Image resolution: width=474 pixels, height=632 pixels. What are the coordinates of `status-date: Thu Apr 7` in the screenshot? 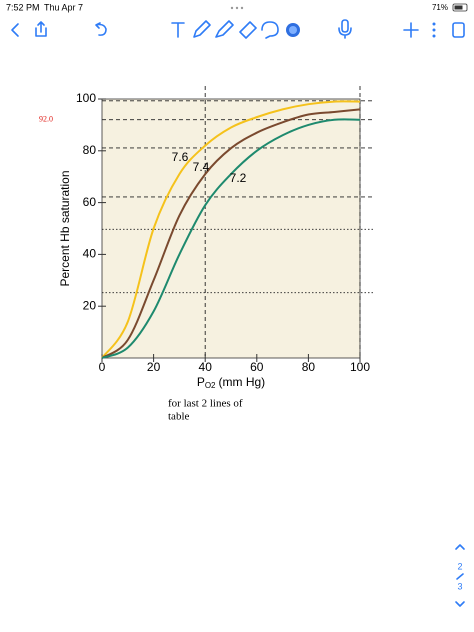 It's located at (63, 7).